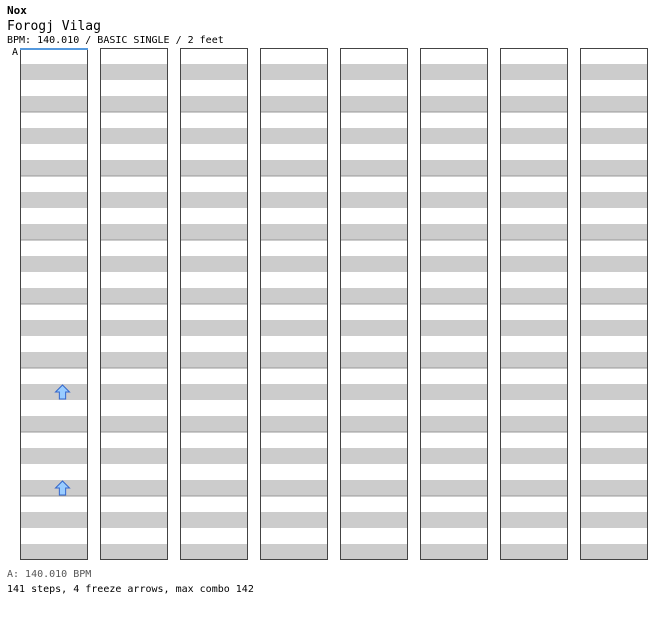 The height and width of the screenshot is (620, 672). What do you see at coordinates (15, 52) in the screenshot?
I see `bpm-marker: A` at bounding box center [15, 52].